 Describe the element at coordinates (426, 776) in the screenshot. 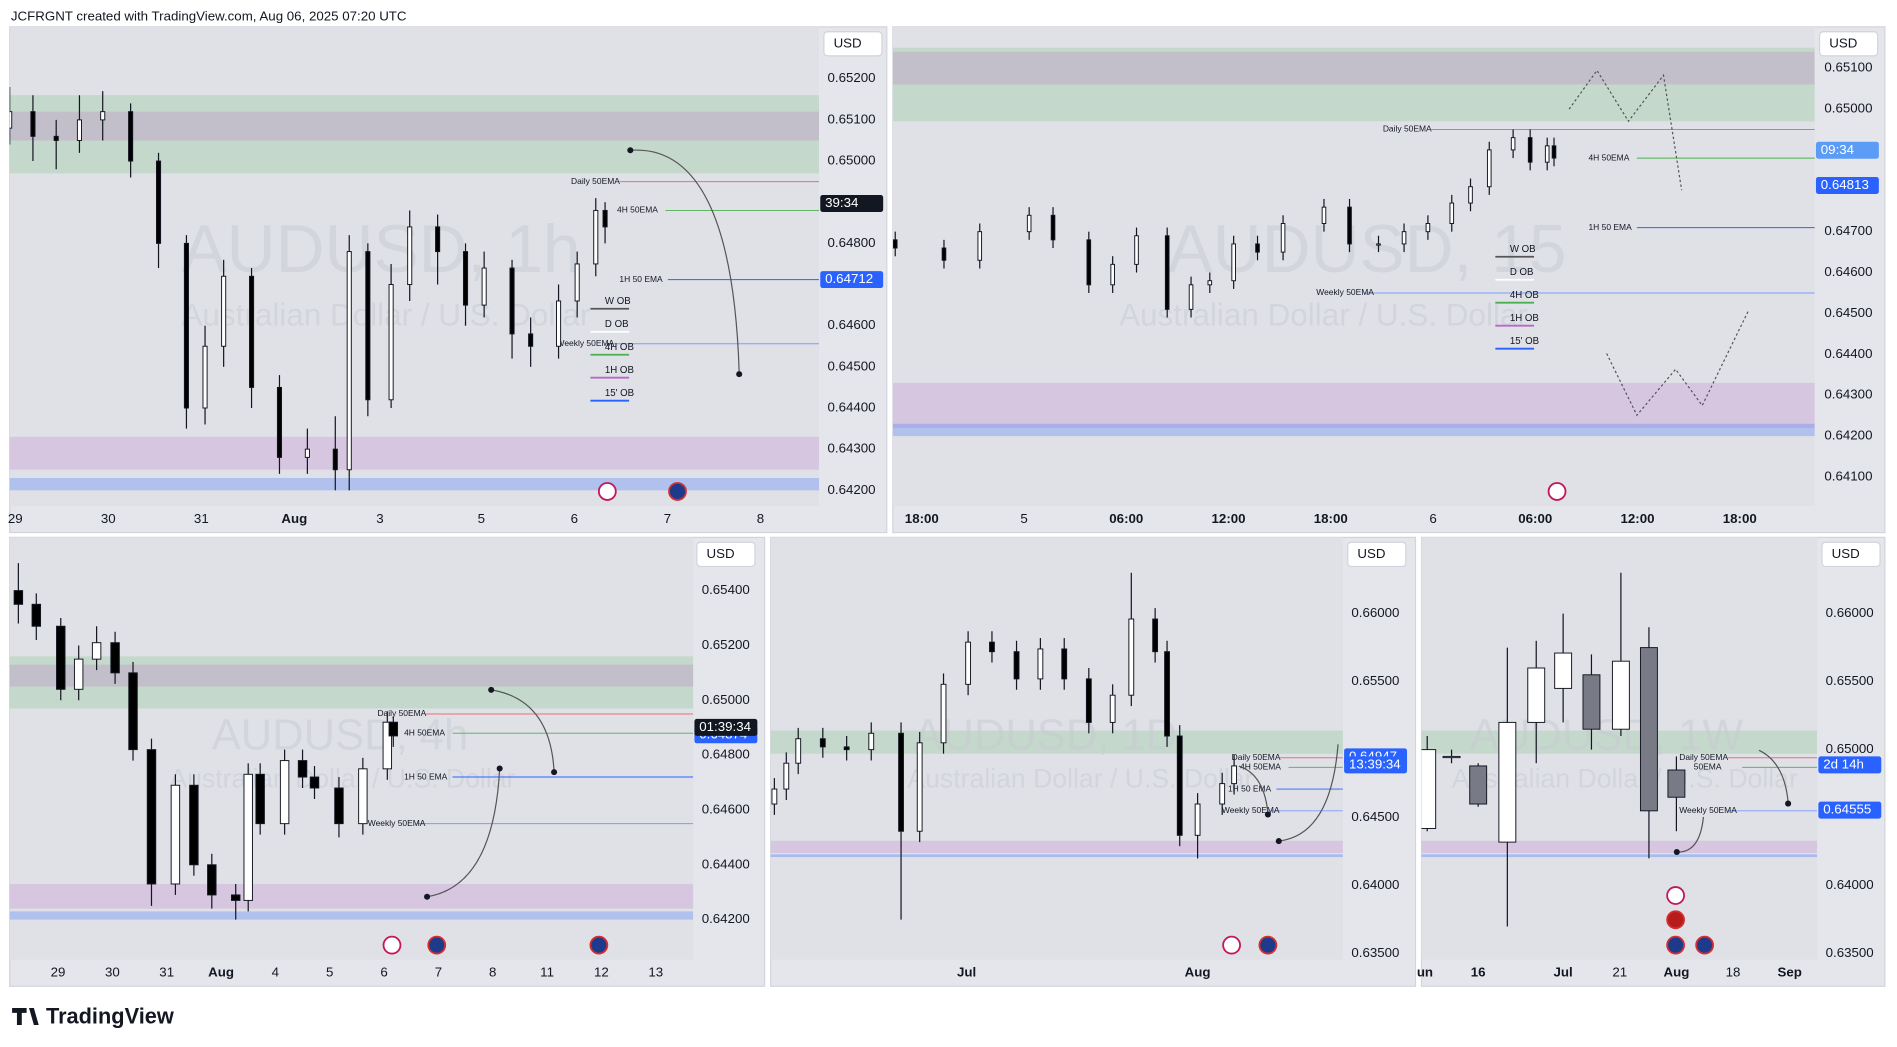

I see `ema-level-label: 1H 50 EMA` at that location.